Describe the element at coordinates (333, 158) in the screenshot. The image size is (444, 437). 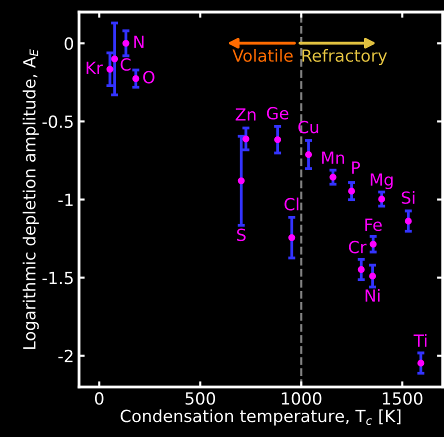
I see `annotation: Mn` at that location.